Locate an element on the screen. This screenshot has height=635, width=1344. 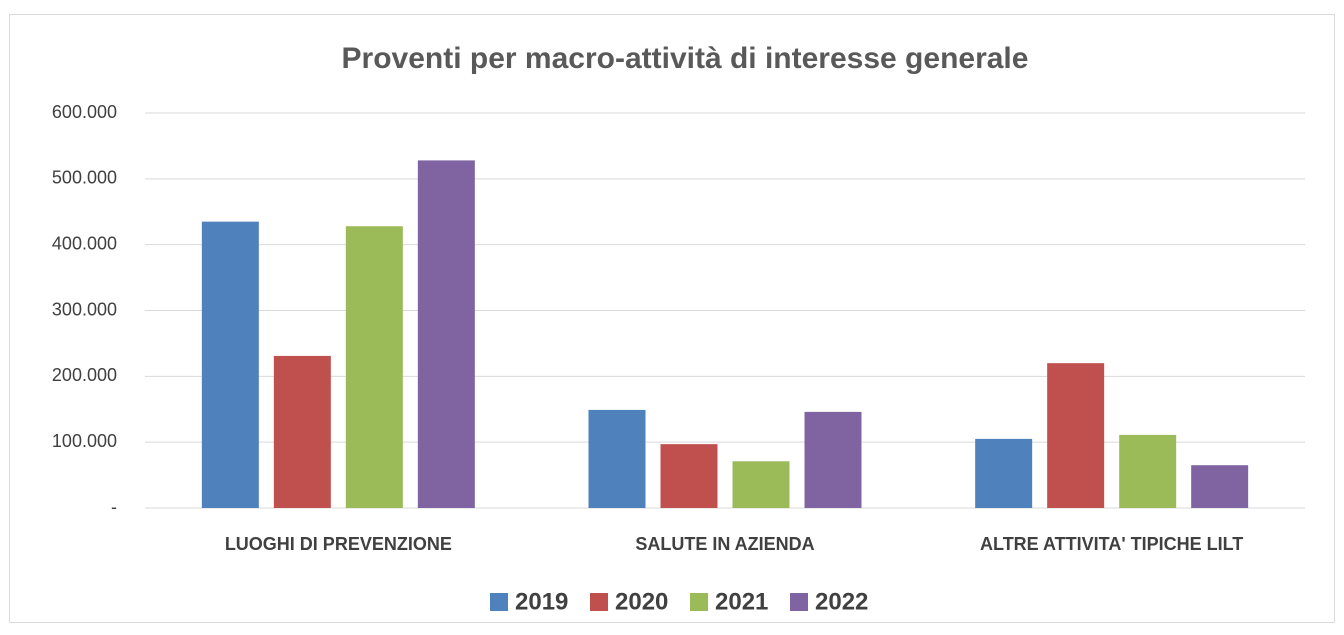
legend-label: 2022 is located at coordinates (841, 601).